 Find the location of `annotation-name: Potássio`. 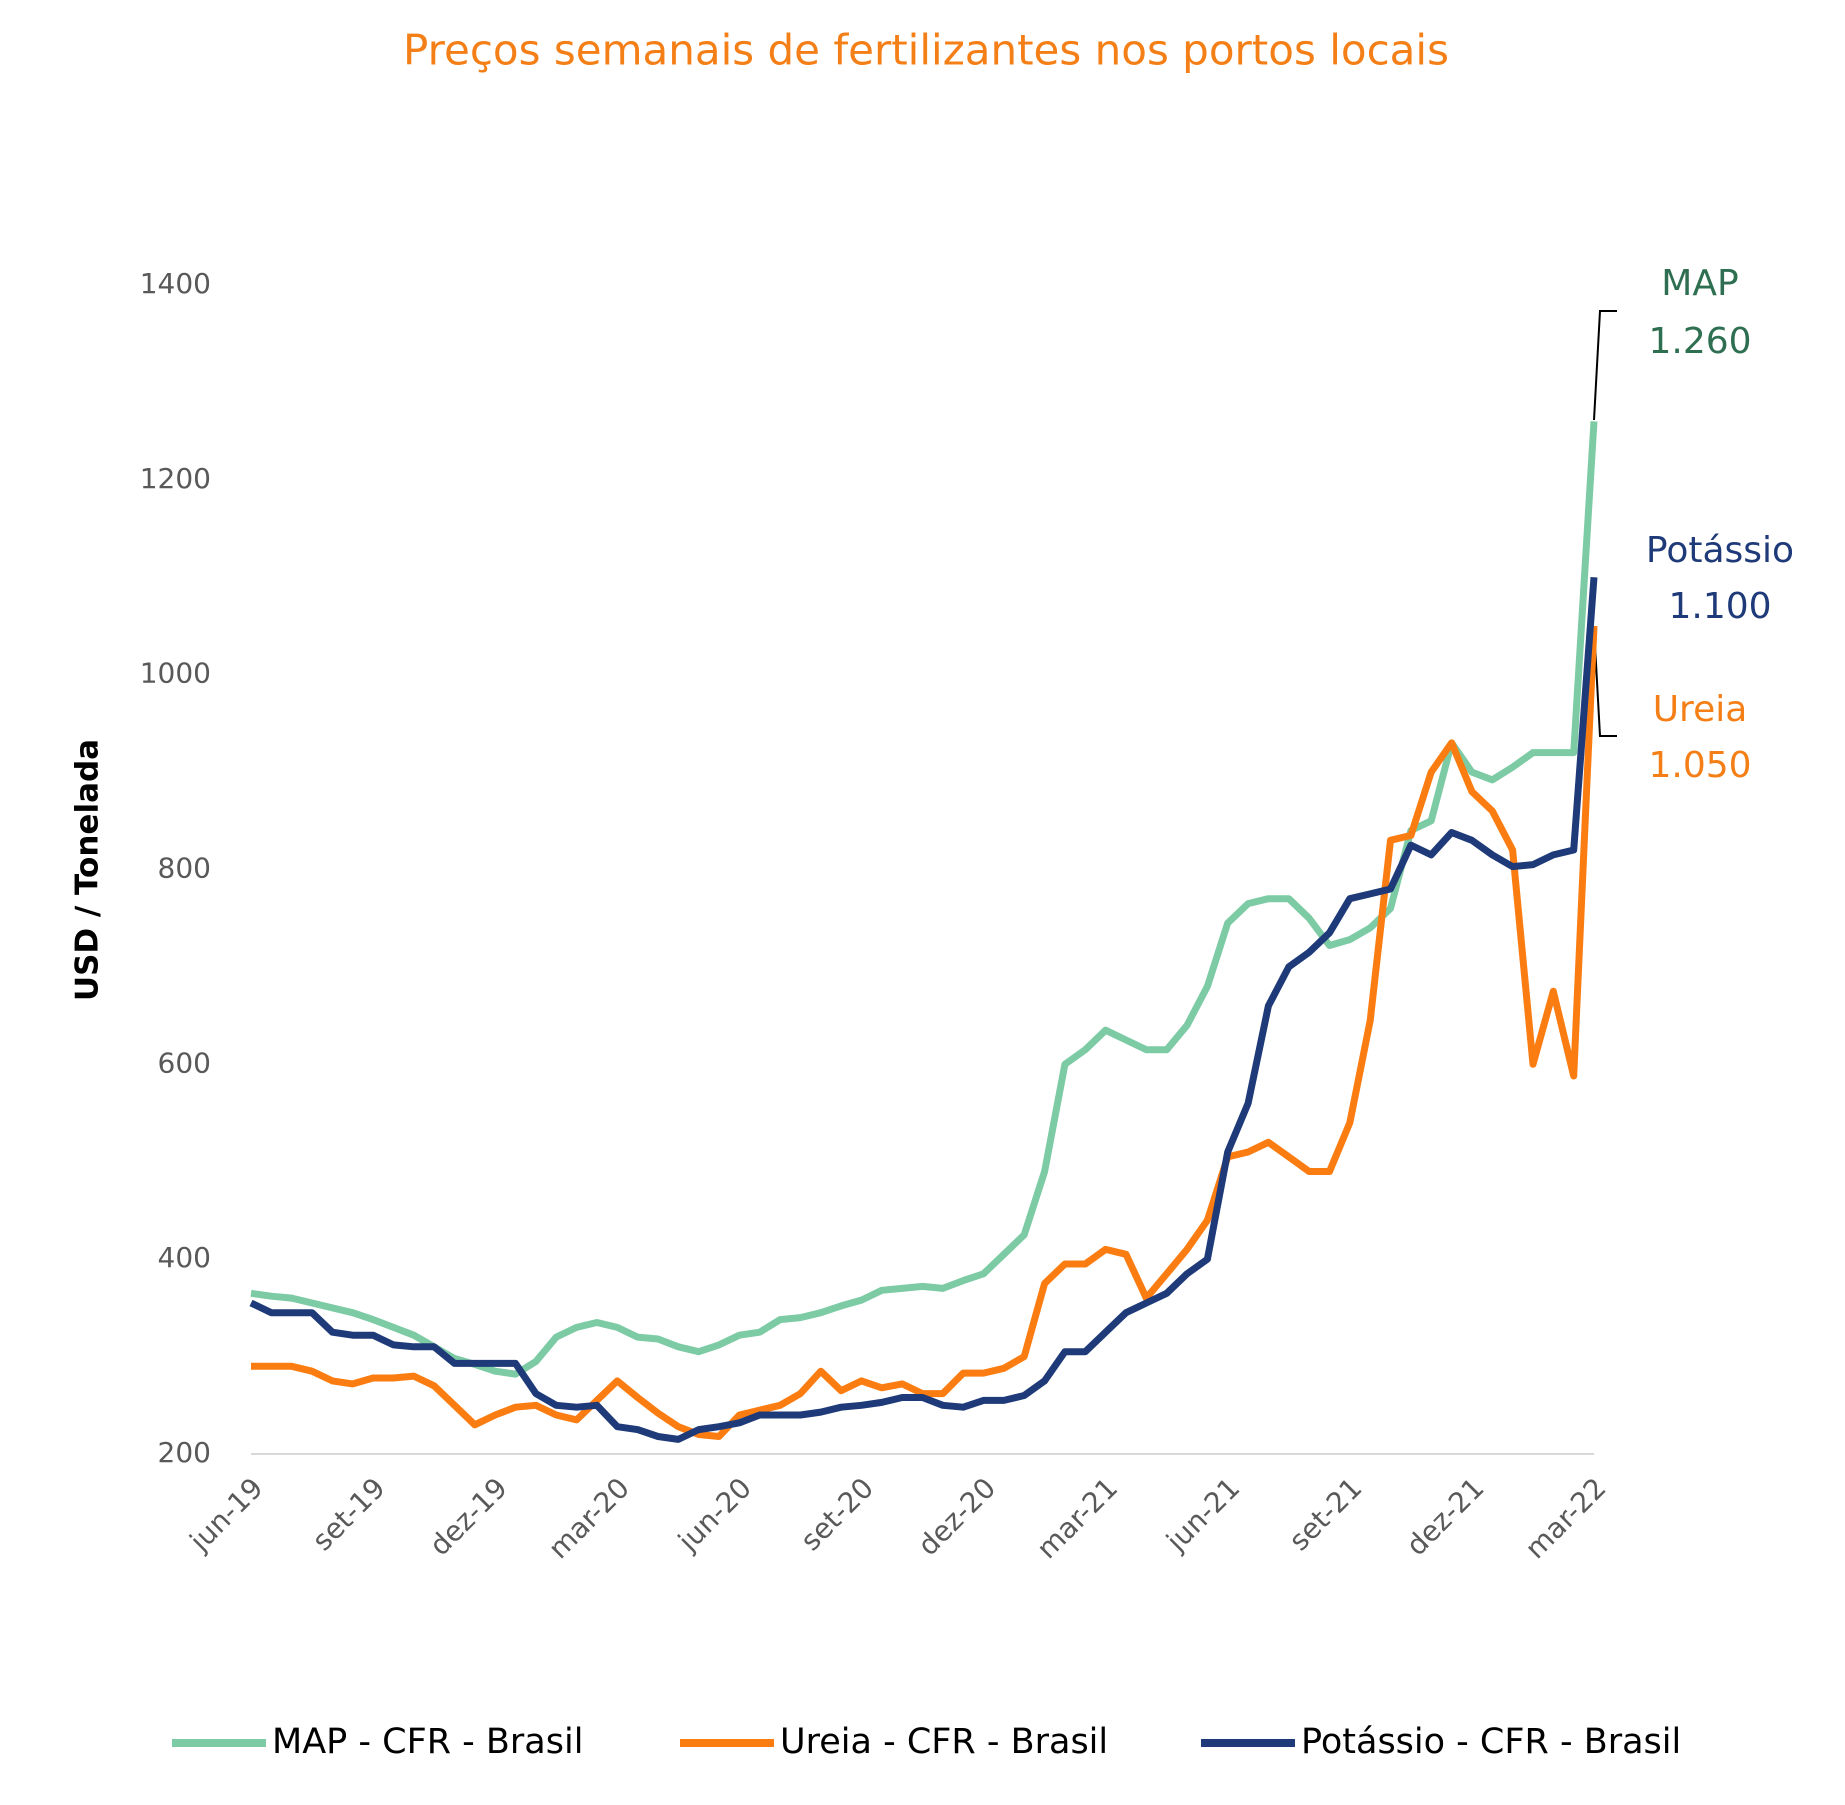

annotation-name: Potássio is located at coordinates (1720, 550).